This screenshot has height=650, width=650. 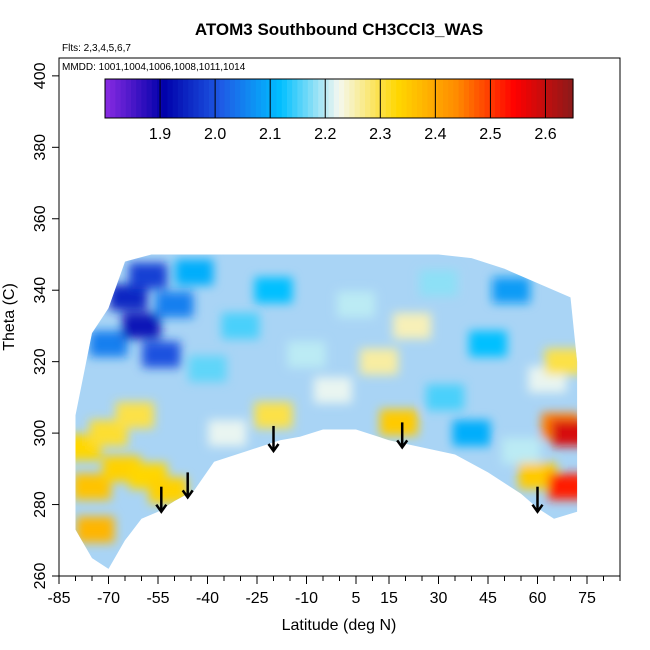 What do you see at coordinates (270, 134) in the screenshot?
I see `colorbar-tick-label: 2.1` at bounding box center [270, 134].